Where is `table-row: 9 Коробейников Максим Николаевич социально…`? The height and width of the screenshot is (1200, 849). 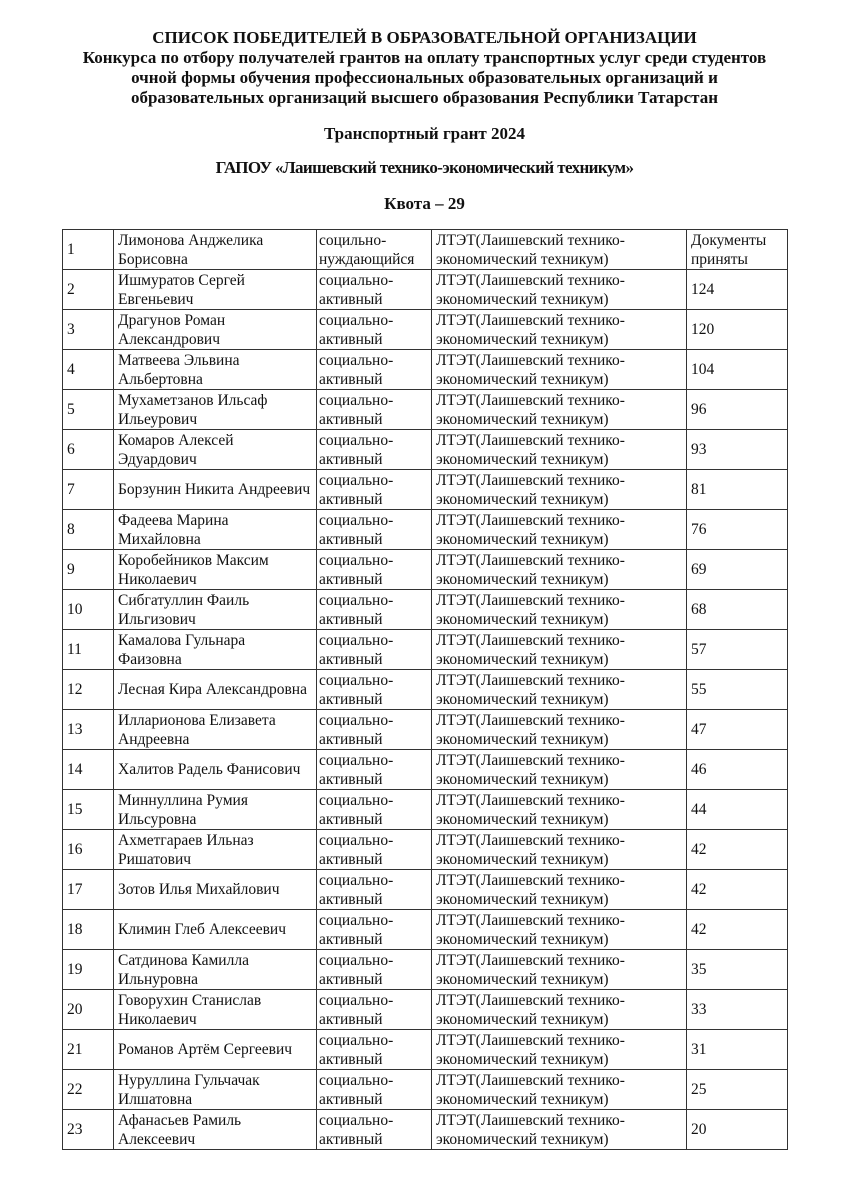
table-row: 9 Коробейников Максим Николаевич социально… is located at coordinates (425, 569).